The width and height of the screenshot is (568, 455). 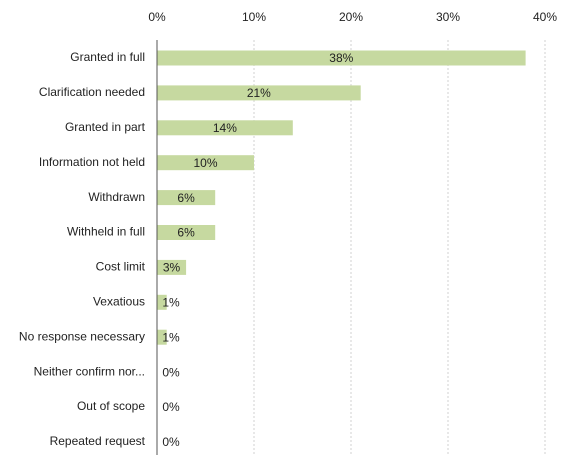 I want to click on data-label: 3%, so click(x=172, y=268).